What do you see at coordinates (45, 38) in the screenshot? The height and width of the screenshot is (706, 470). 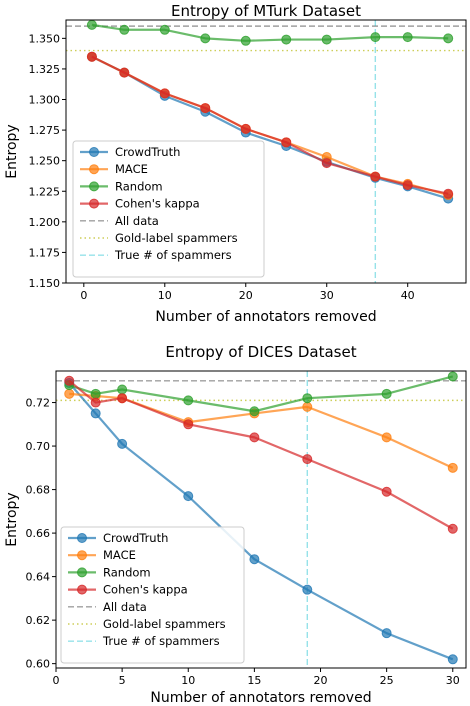 I see `y-tick-label: 1.350` at bounding box center [45, 38].